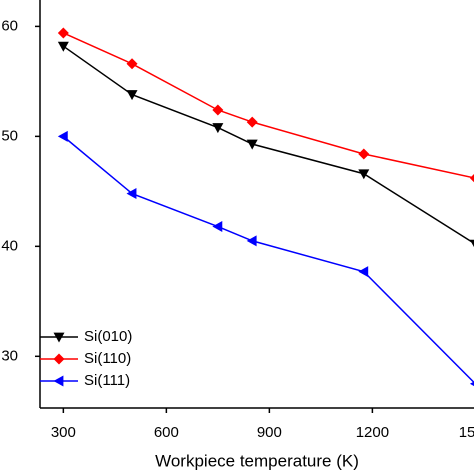 The height and width of the screenshot is (474, 474). I want to click on x-tick-label: 300, so click(63, 432).